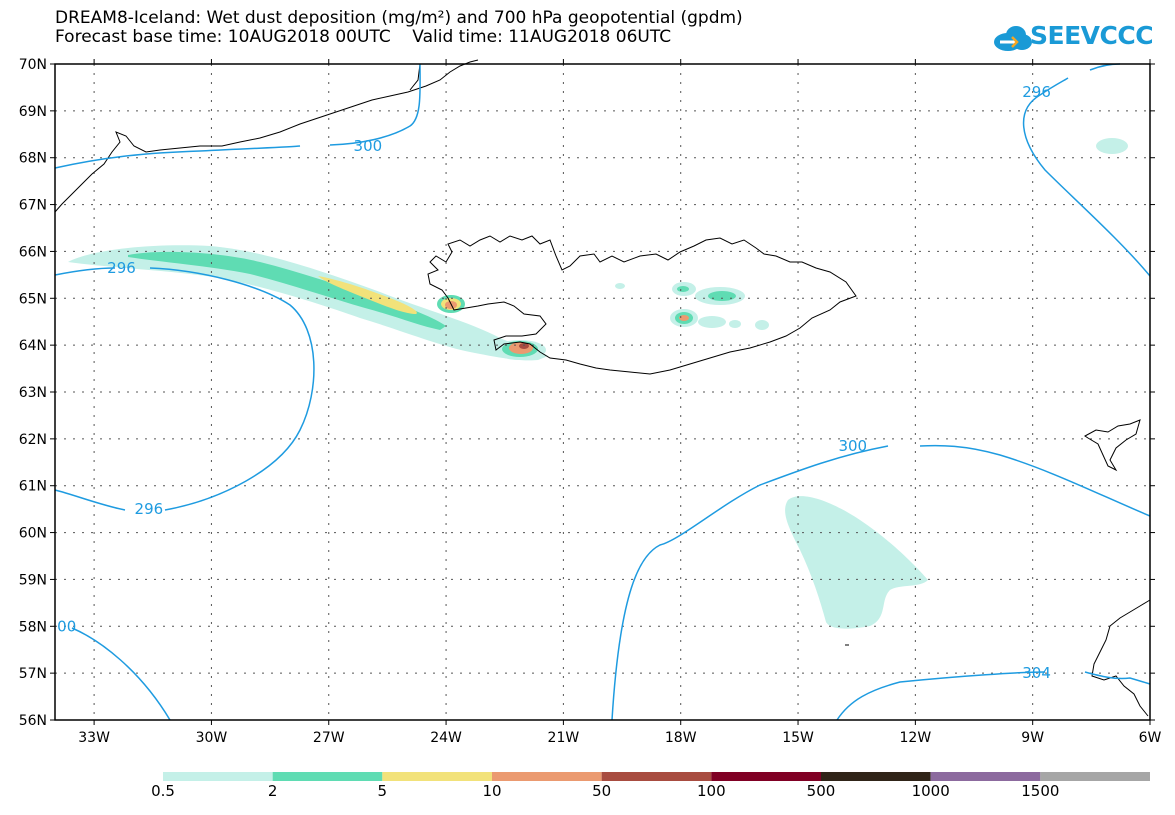  Describe the element at coordinates (681, 738) in the screenshot. I see `lon-tick-label: 18W` at that location.